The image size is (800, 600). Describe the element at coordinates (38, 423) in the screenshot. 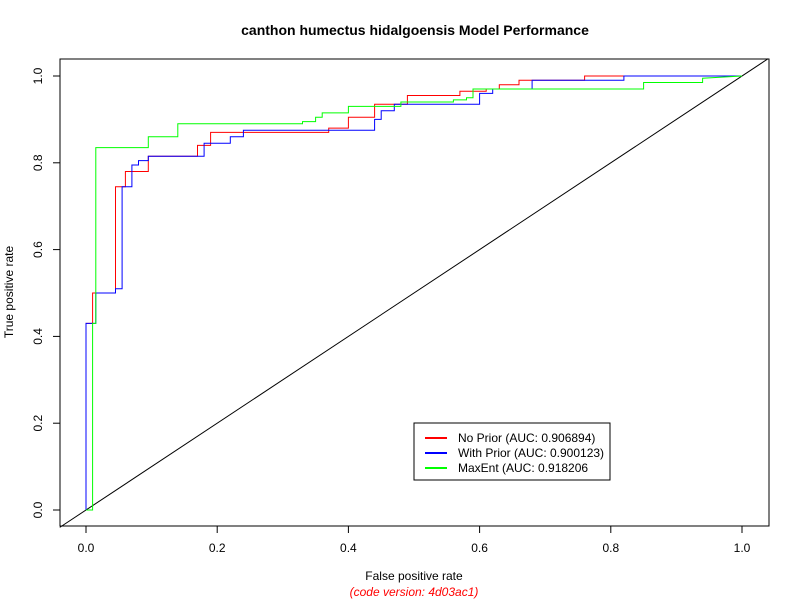

I see `y-tick-label: 0.2` at that location.